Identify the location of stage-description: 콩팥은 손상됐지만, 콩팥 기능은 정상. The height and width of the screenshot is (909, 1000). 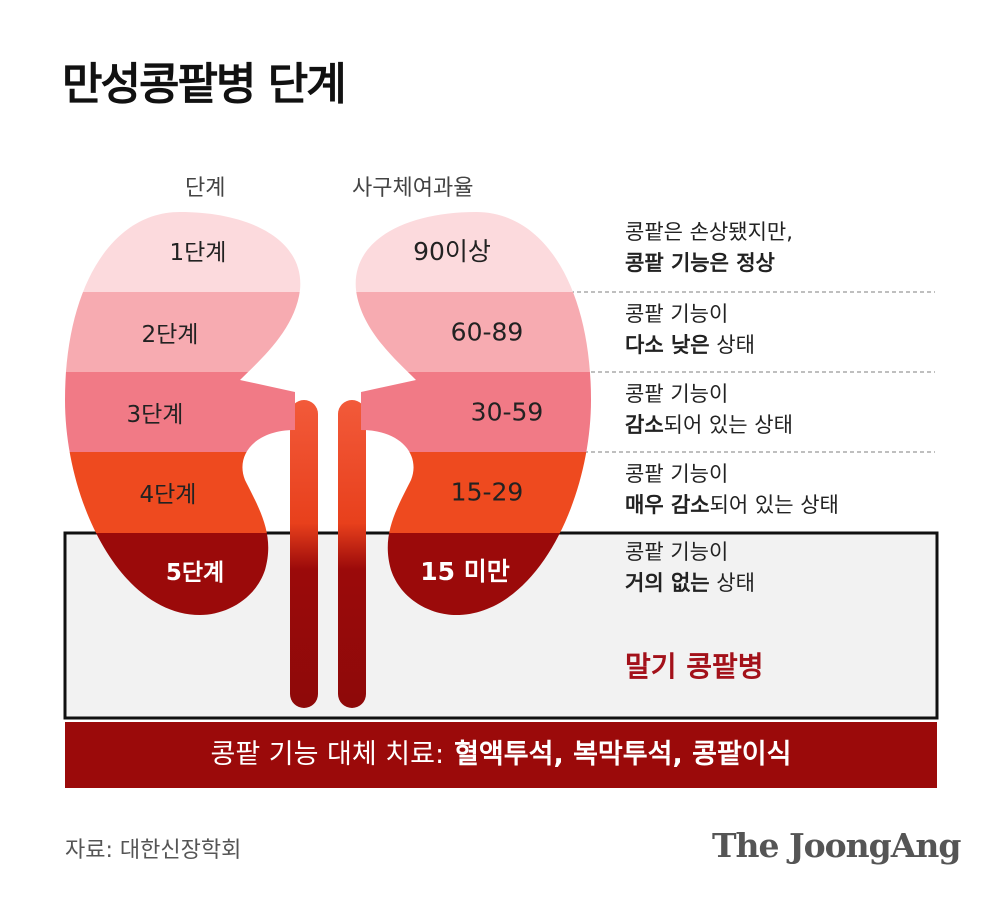
(709, 248).